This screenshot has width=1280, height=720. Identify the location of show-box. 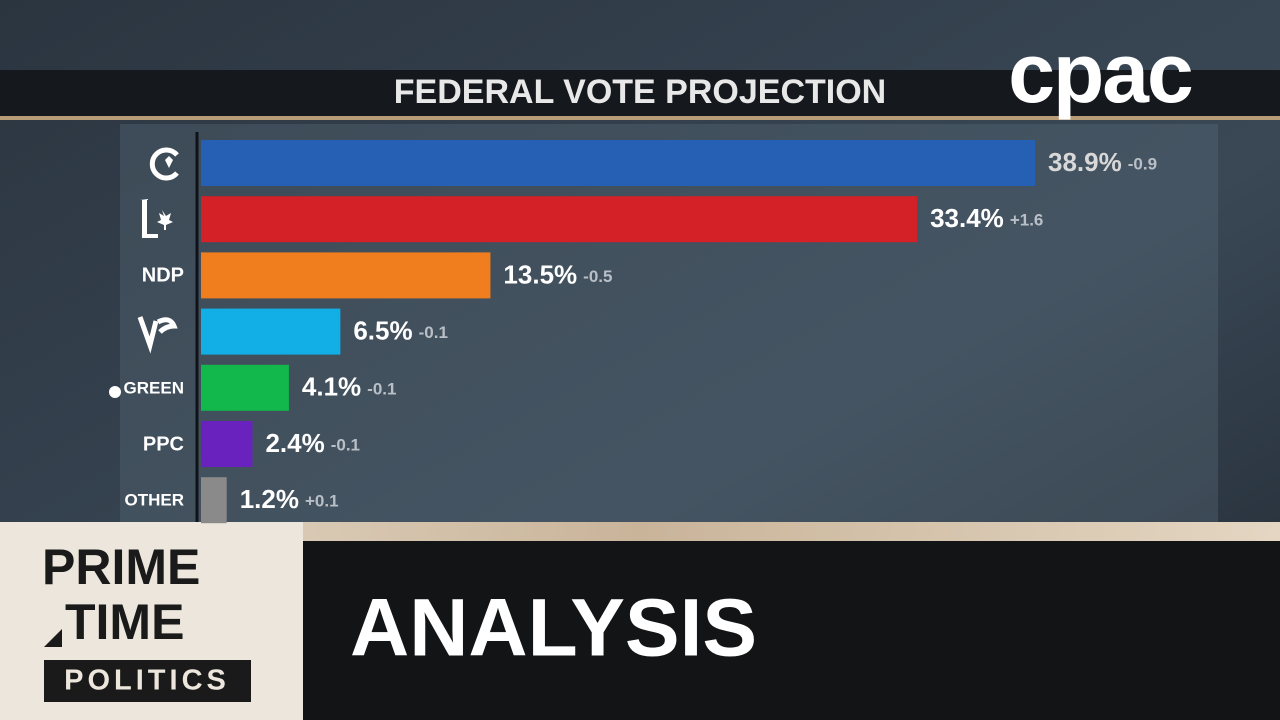
(147, 681).